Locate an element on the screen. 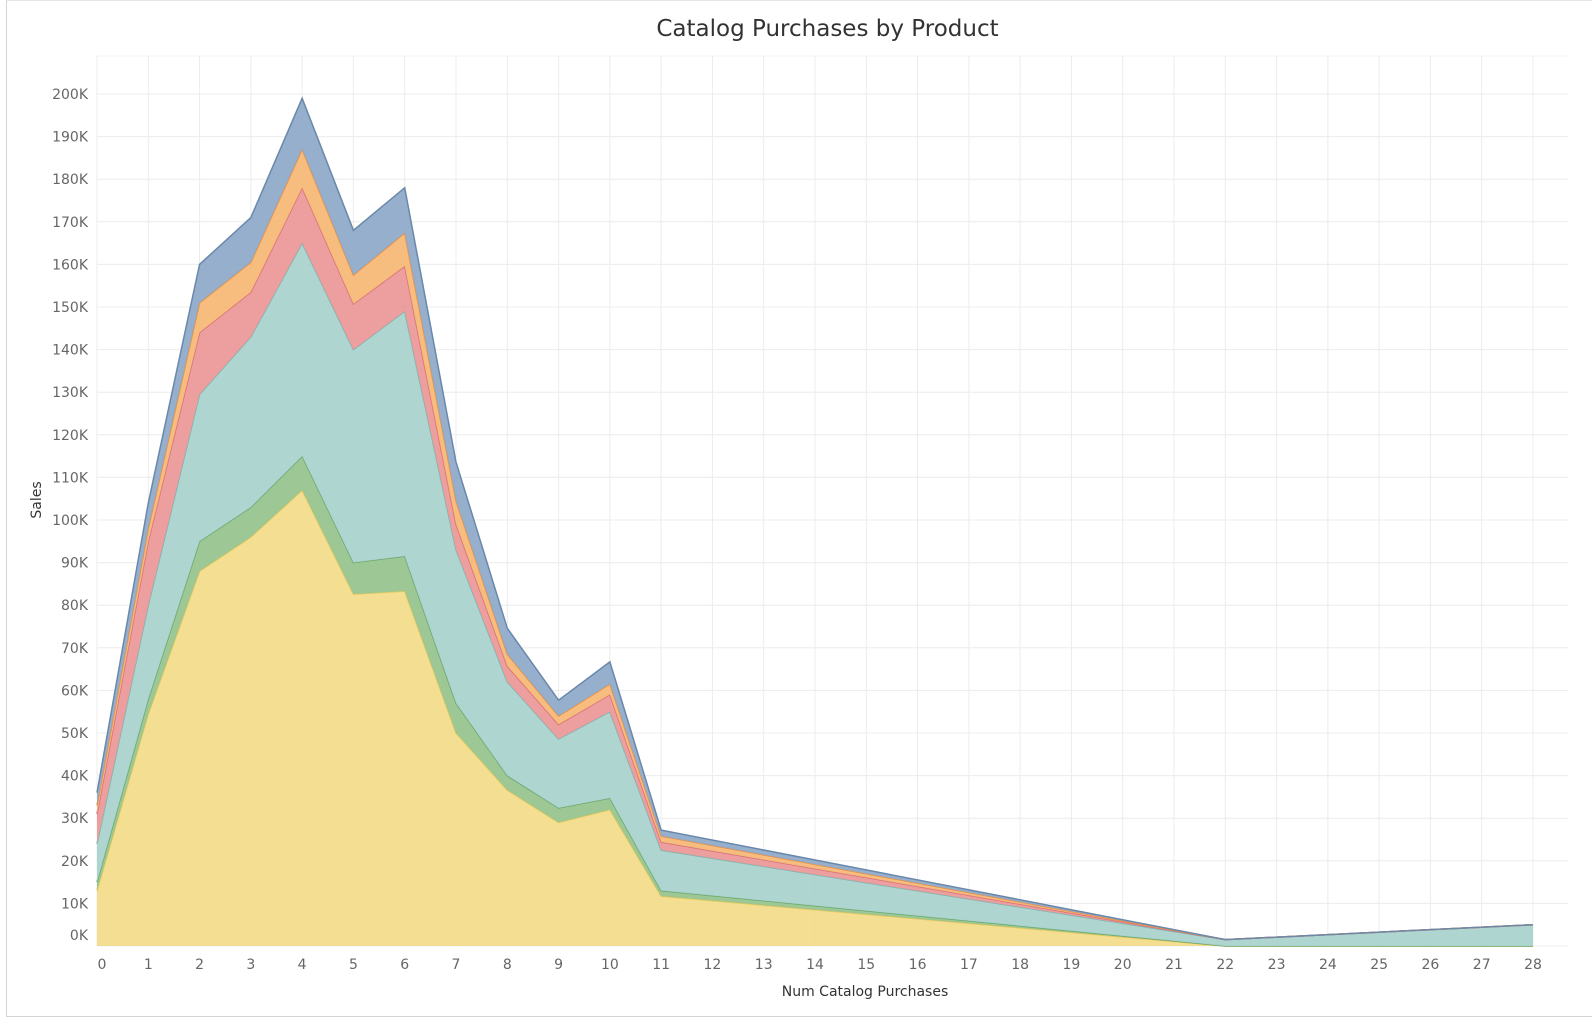 The width and height of the screenshot is (1592, 1031). y-tick-label: 0K is located at coordinates (79, 936).